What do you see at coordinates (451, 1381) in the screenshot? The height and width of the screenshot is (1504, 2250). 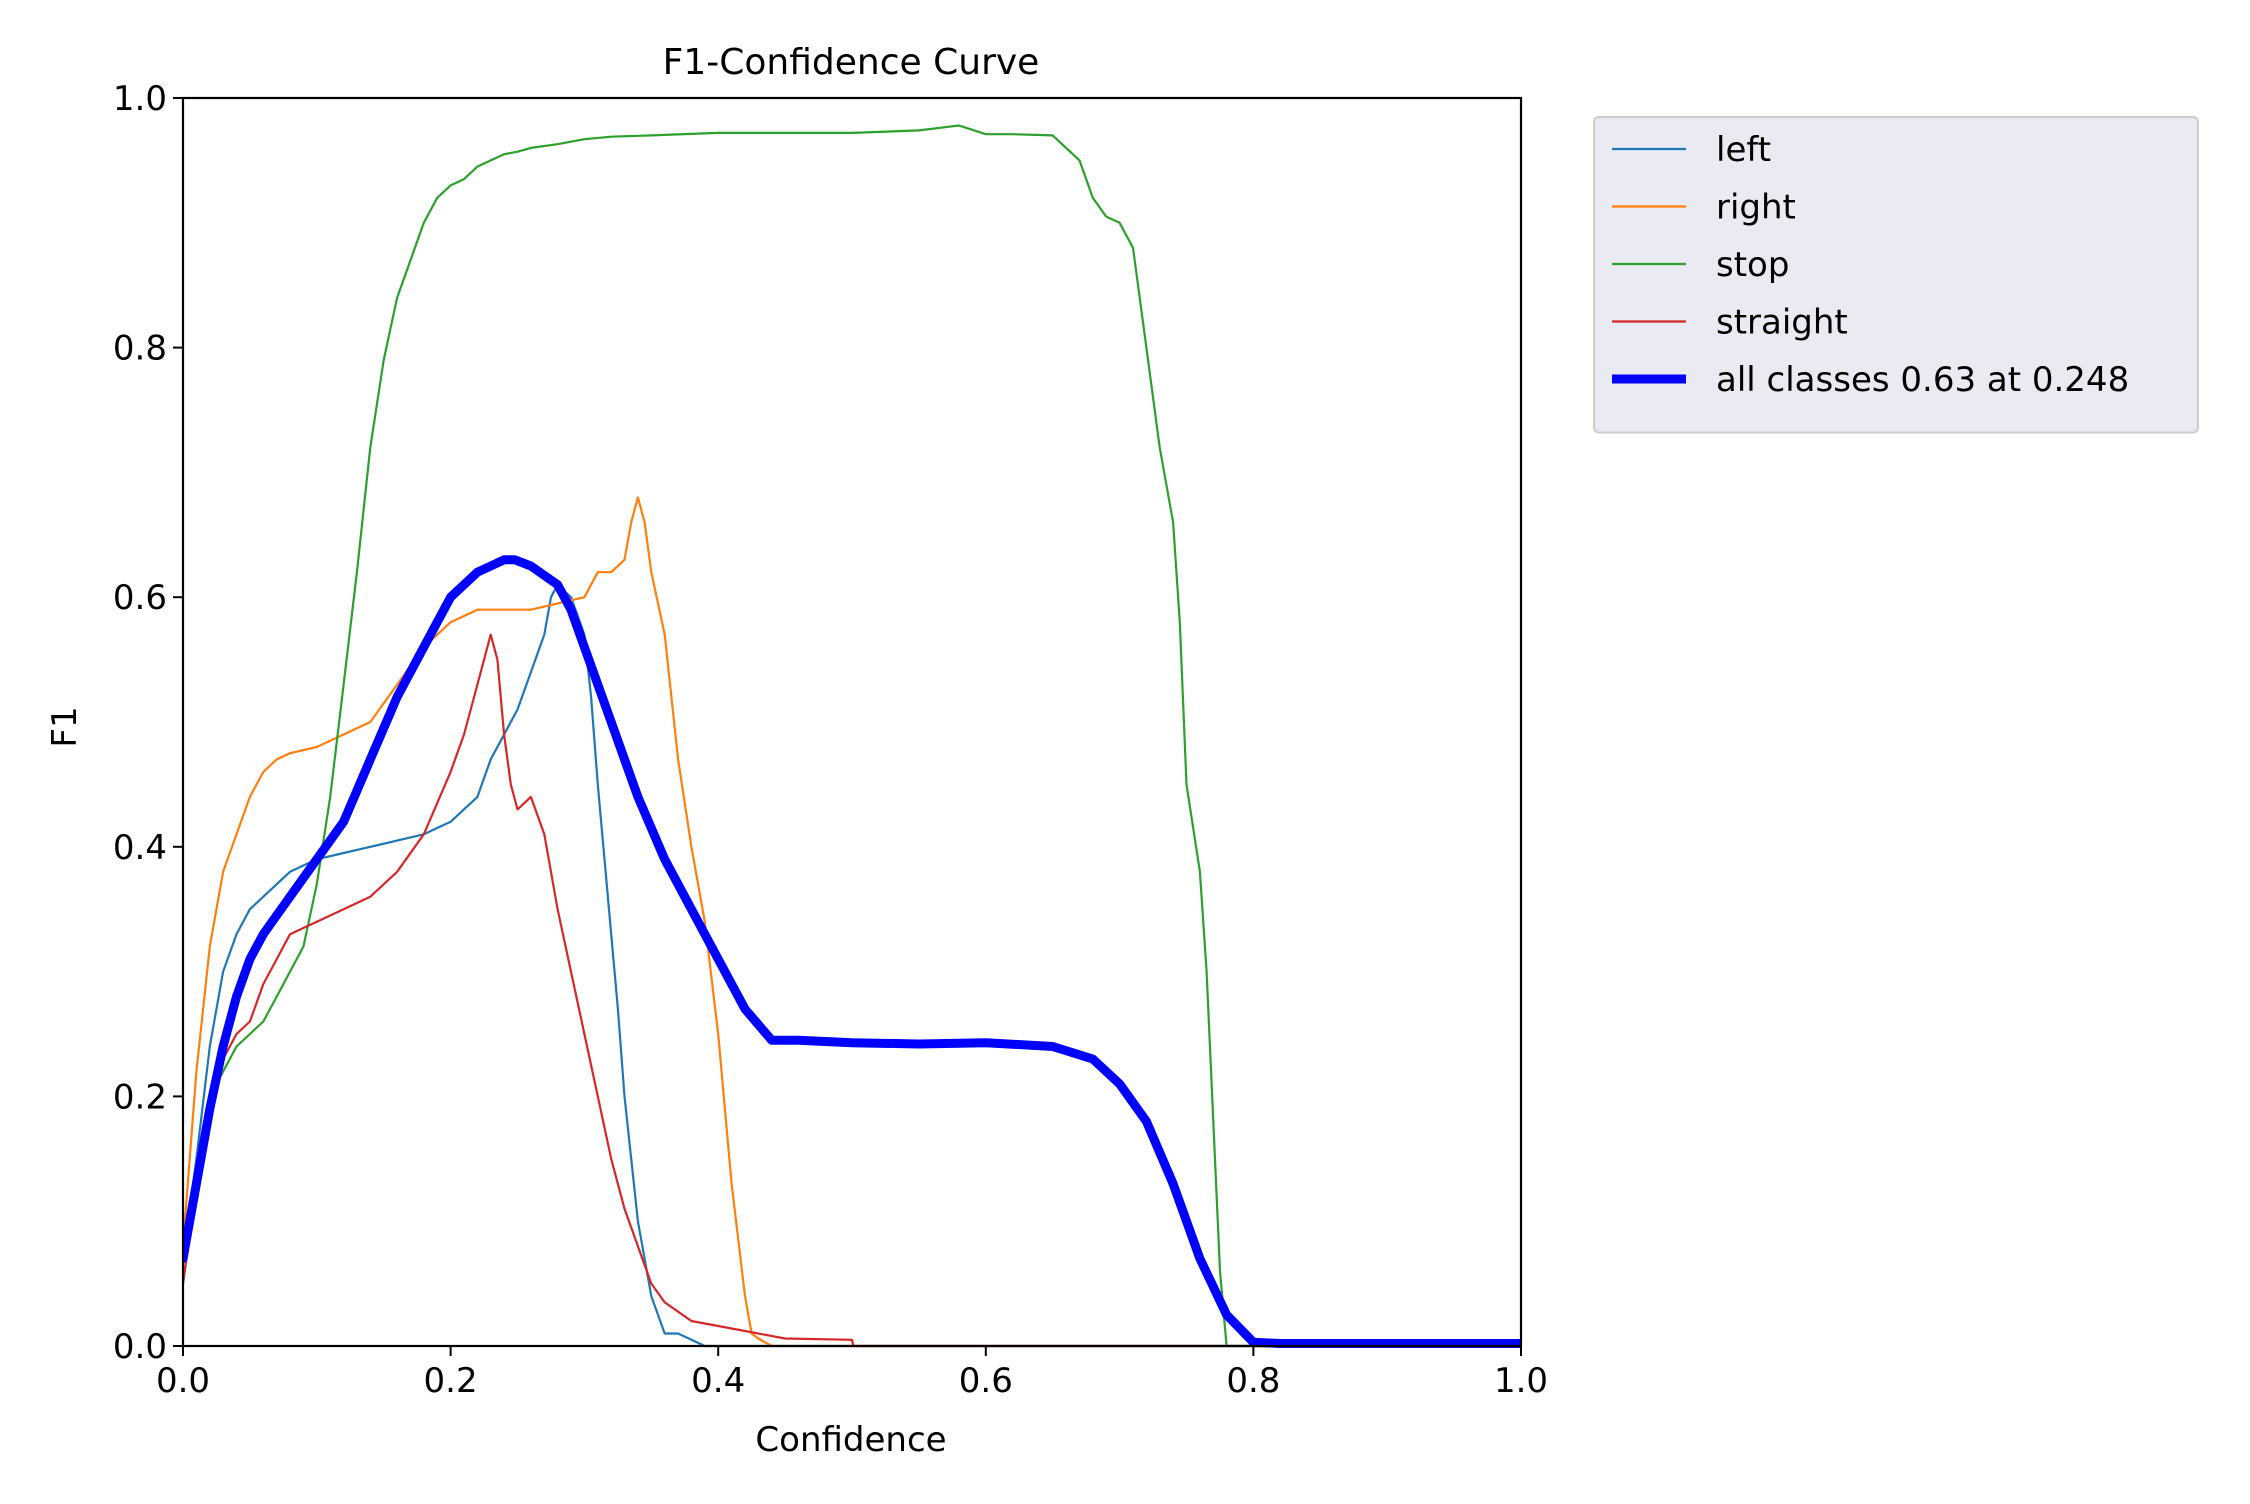 I see `x-tick-label: 0.2` at bounding box center [451, 1381].